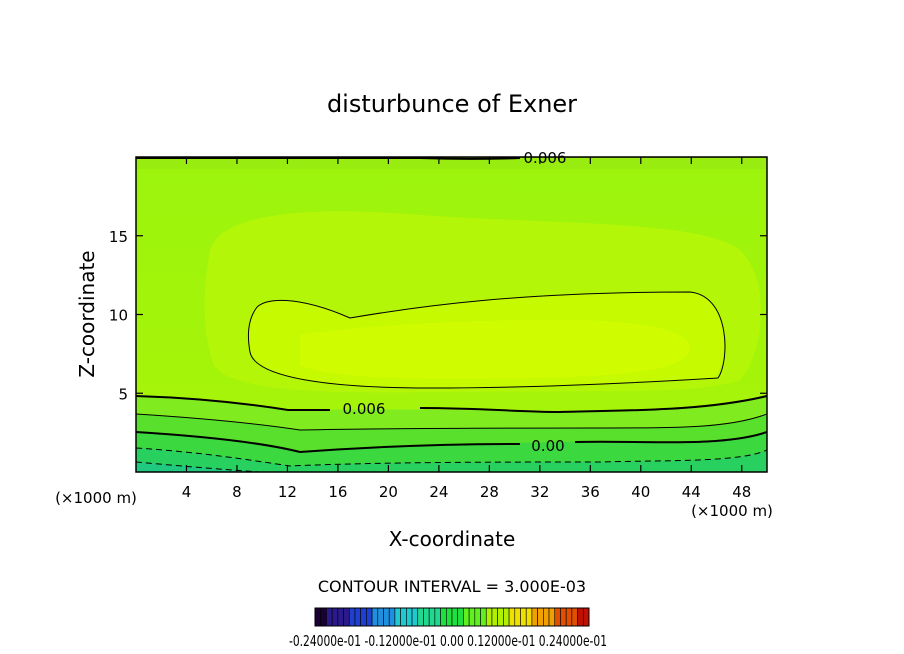 This screenshot has height=654, width=904. I want to click on x-tick-label: 44, so click(691, 492).